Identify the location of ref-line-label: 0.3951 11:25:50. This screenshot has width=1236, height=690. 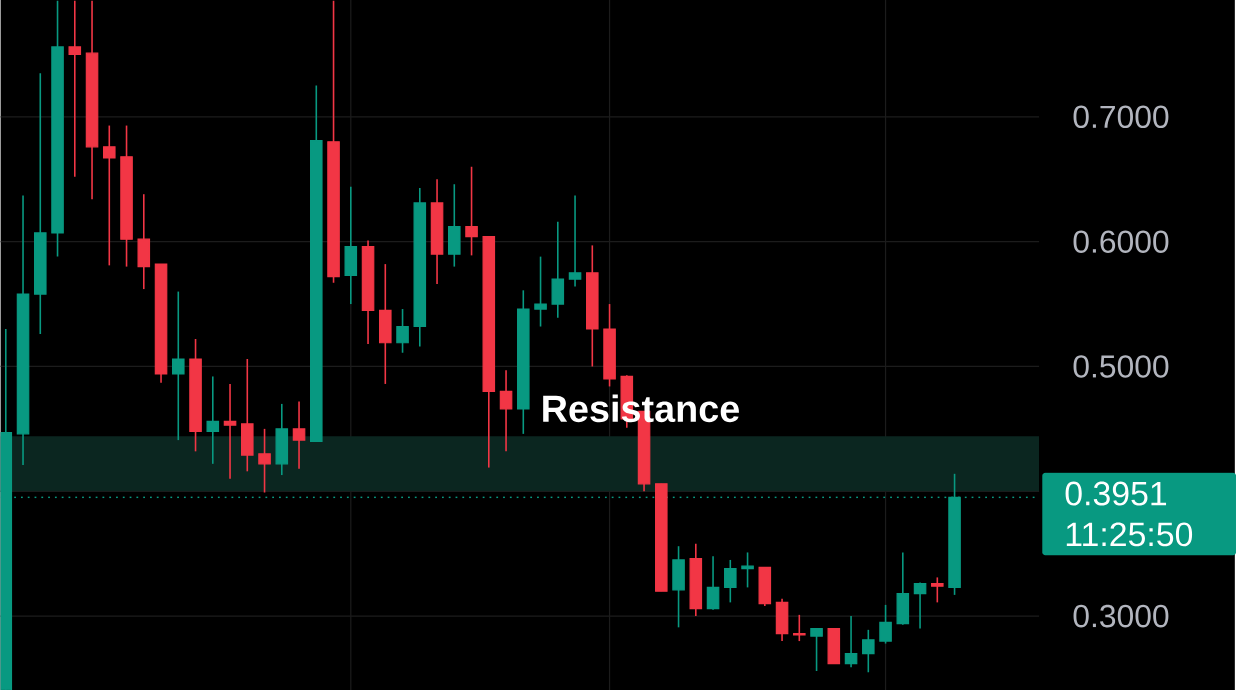
(1129, 514).